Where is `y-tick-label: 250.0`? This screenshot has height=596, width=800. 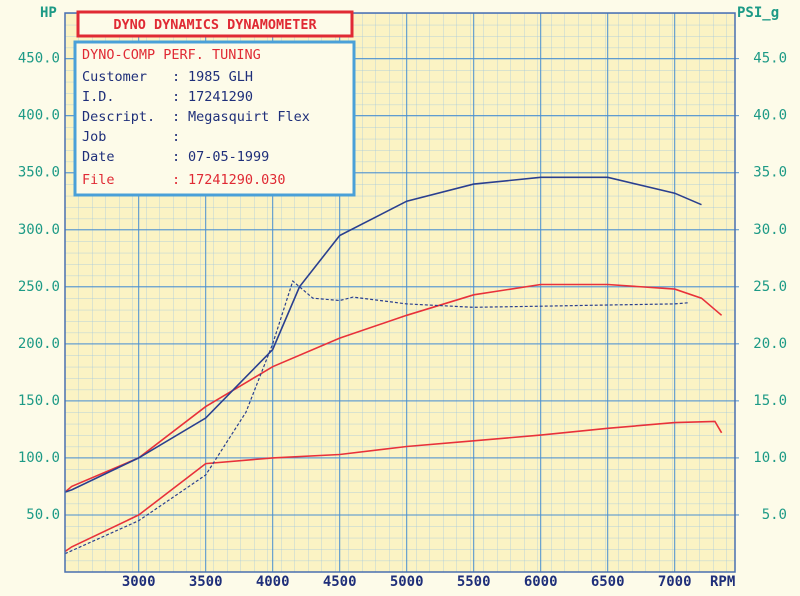 y-tick-label: 250.0 is located at coordinates (39, 287).